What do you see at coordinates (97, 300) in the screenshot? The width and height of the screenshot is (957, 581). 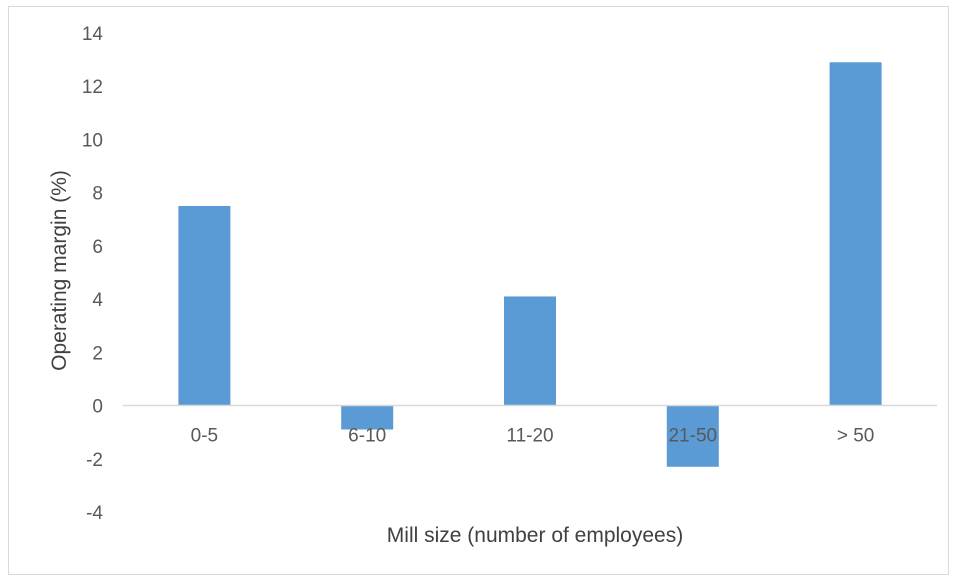 I see `y-tick-label: 4` at bounding box center [97, 300].